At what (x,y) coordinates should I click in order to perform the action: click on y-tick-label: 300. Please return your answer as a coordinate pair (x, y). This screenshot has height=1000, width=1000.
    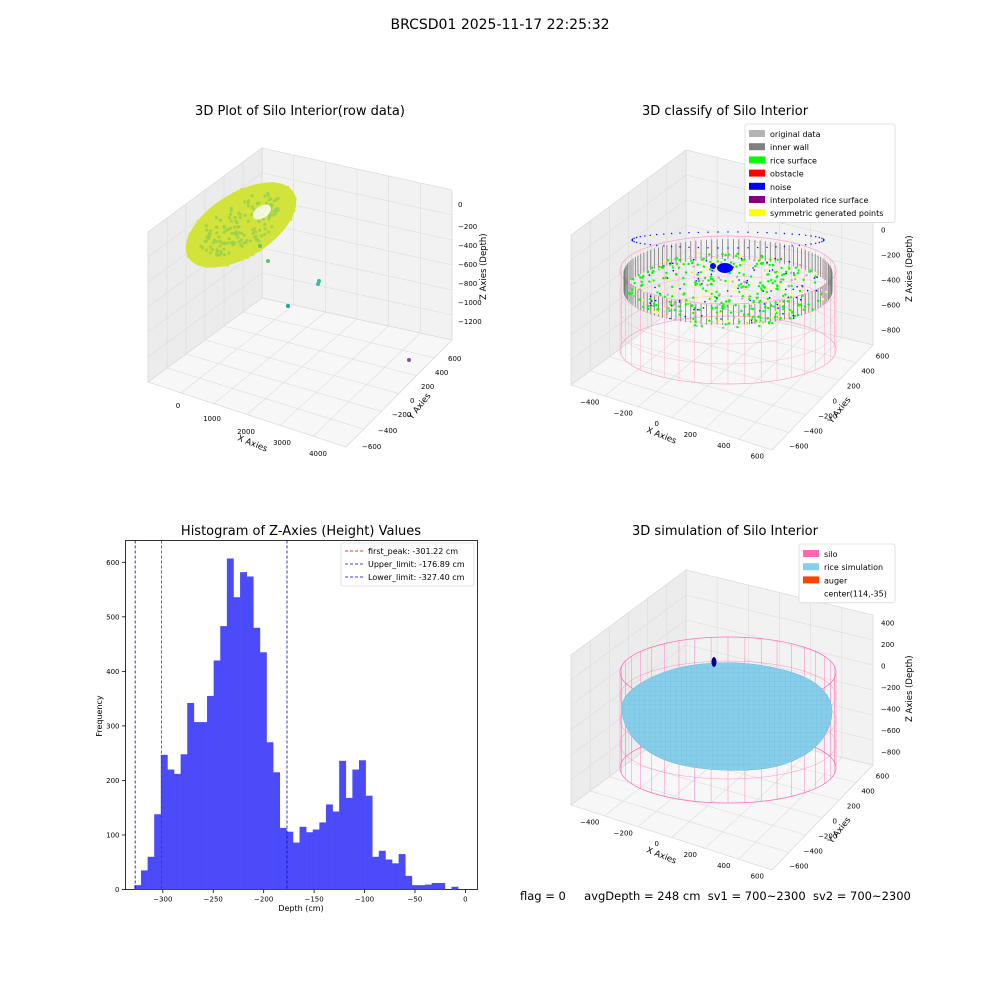
    Looking at the image, I should click on (112, 726).